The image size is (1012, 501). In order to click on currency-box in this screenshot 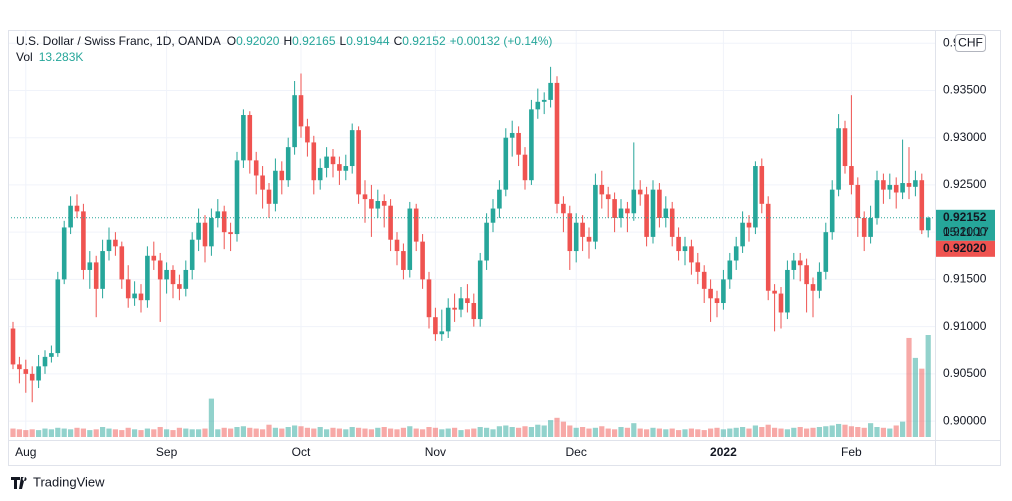, I will do `click(970, 43)`.